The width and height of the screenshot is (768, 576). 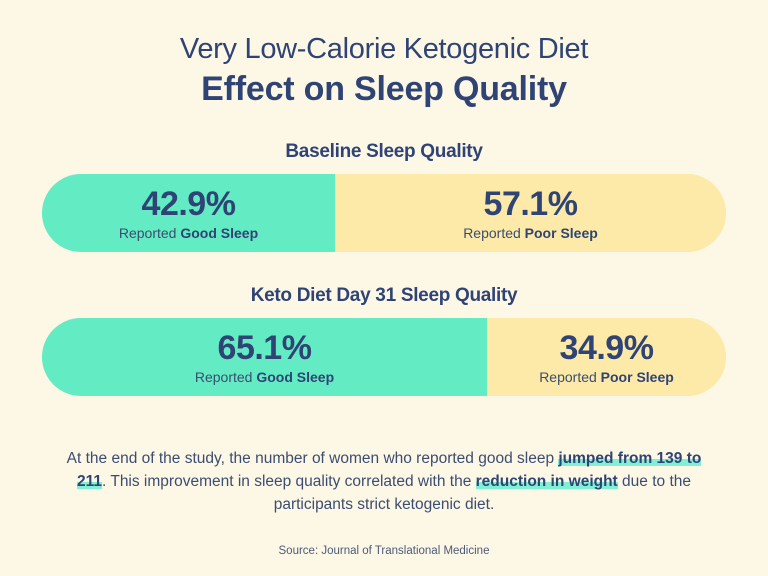 I want to click on day31-good-value: 65.1%, so click(x=264, y=347).